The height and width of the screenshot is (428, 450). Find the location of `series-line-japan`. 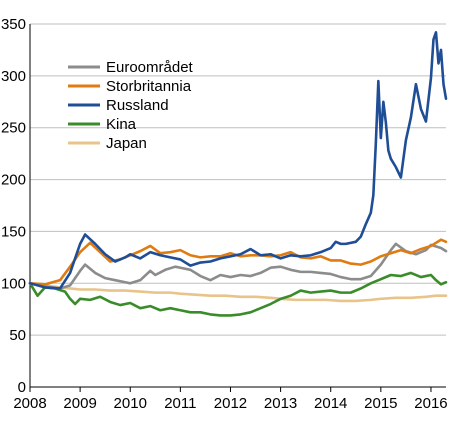

series-line-japan is located at coordinates (238, 292).